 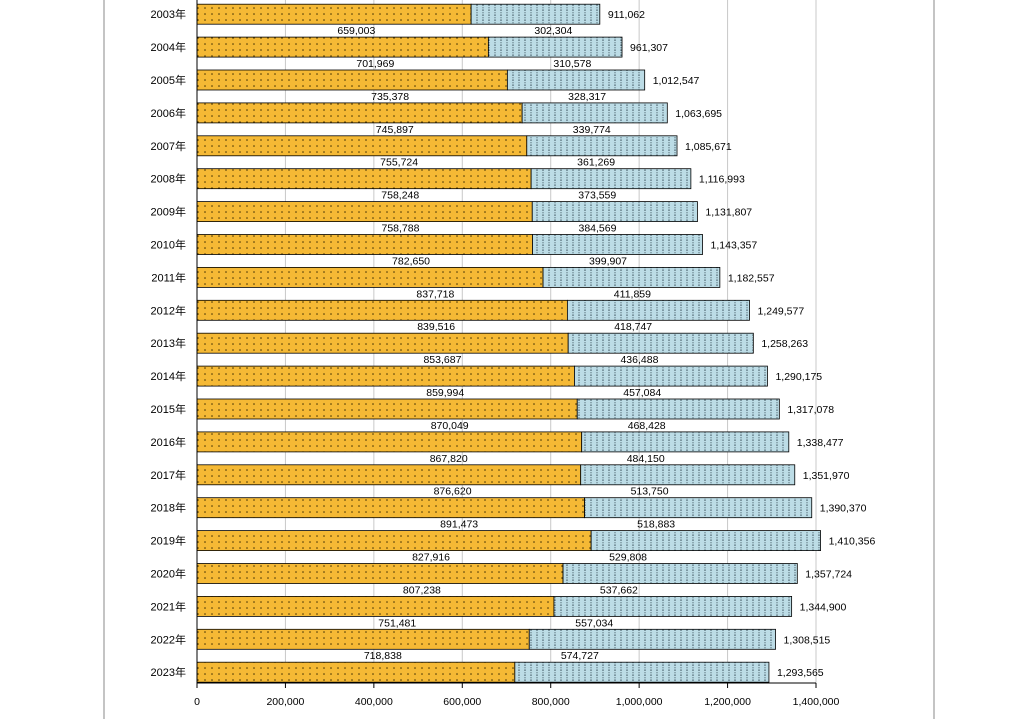 What do you see at coordinates (823, 607) in the screenshot?
I see `total-label: 1,344,900` at bounding box center [823, 607].